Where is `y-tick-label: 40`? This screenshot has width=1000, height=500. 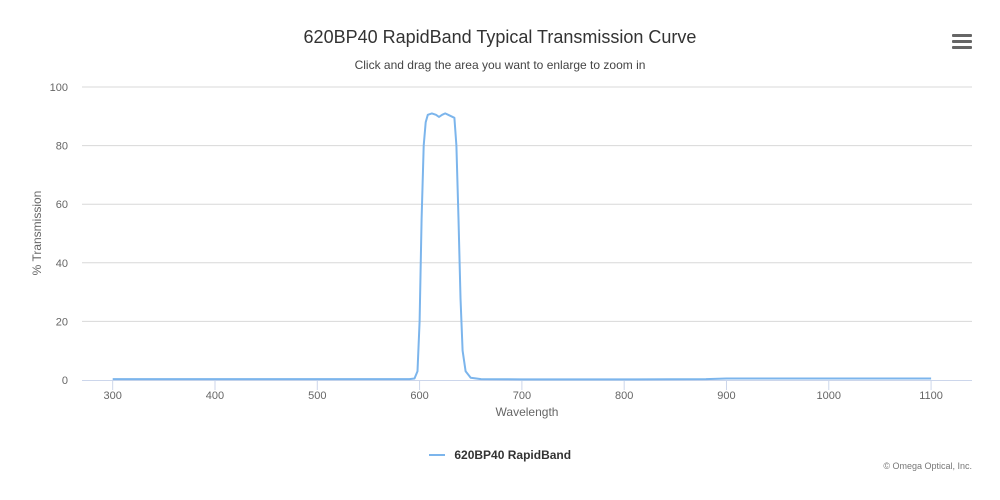 y-tick-label: 40 is located at coordinates (62, 264).